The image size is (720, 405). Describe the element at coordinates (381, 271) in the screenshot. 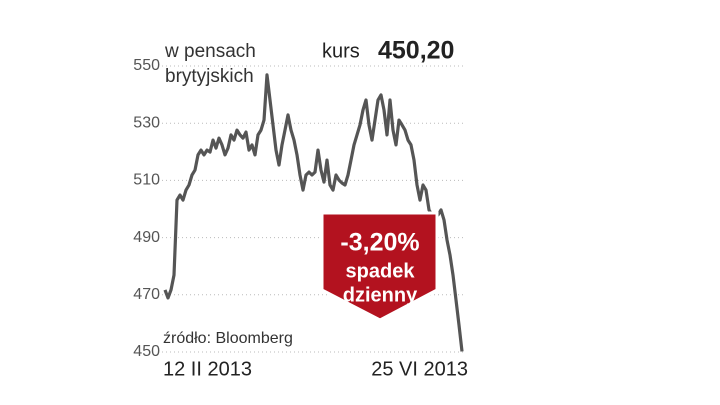

I see `change-caption: spadek` at that location.